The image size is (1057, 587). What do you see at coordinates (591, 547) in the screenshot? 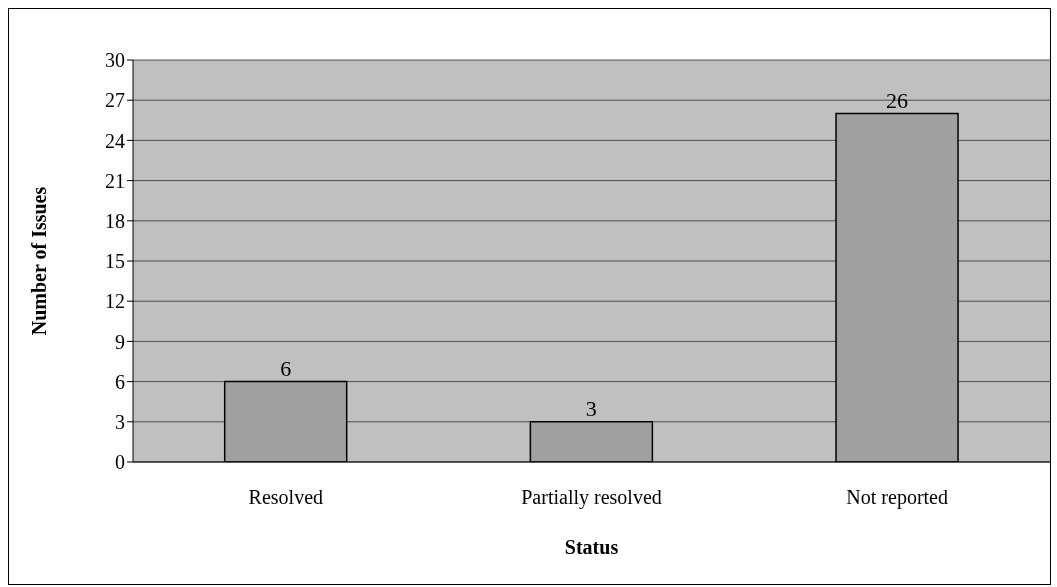
I see `x-axis-title: Status` at bounding box center [591, 547].